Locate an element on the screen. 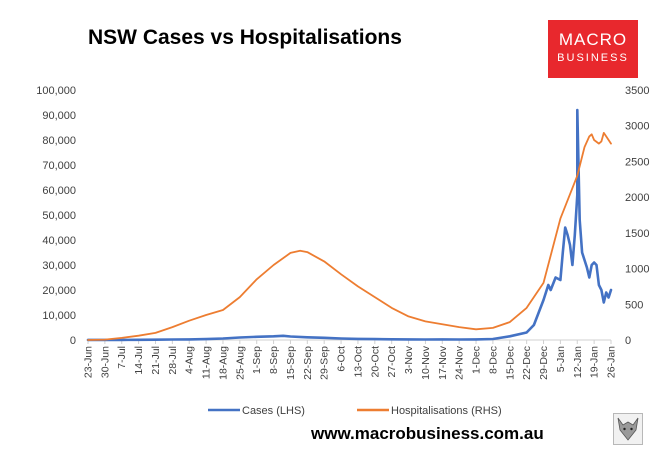 This screenshot has height=458, width=660. y-right-tick-label: 3000 is located at coordinates (637, 127).